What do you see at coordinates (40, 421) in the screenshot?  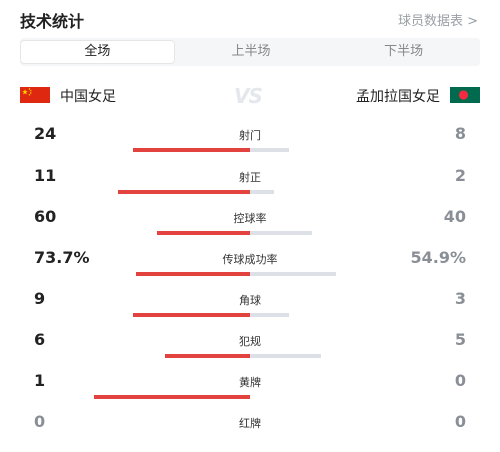 I see `home-stat-value: 0` at bounding box center [40, 421].